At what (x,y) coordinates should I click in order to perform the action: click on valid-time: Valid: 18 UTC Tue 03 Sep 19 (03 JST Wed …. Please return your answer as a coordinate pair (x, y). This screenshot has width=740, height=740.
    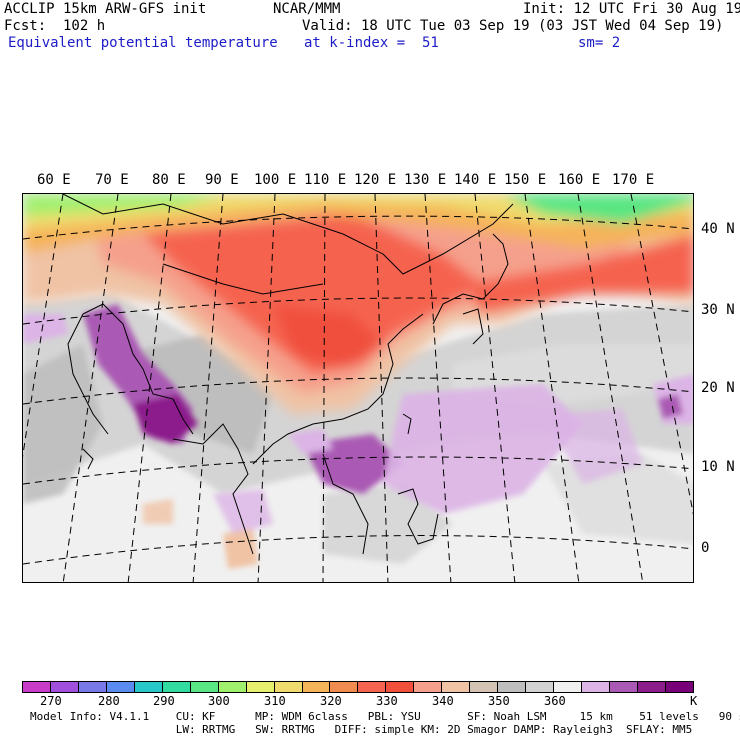
    Looking at the image, I should click on (513, 26).